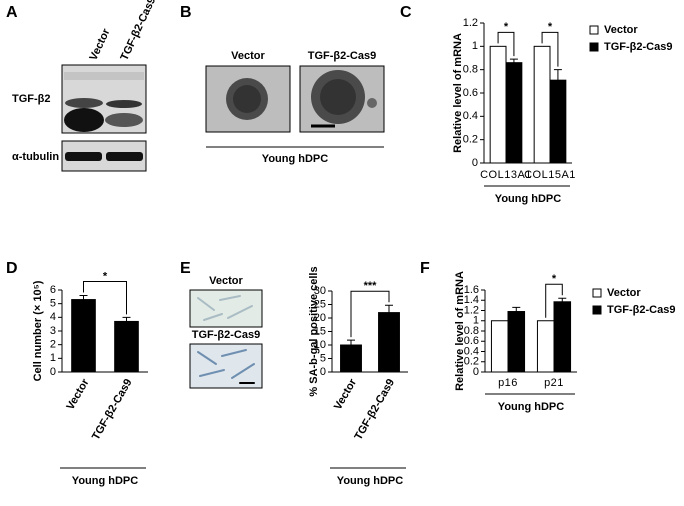 Image resolution: width=684 pixels, height=506 pixels. Describe the element at coordinates (320, 331) in the screenshot. I see `y-tick-label: 15` at that location.